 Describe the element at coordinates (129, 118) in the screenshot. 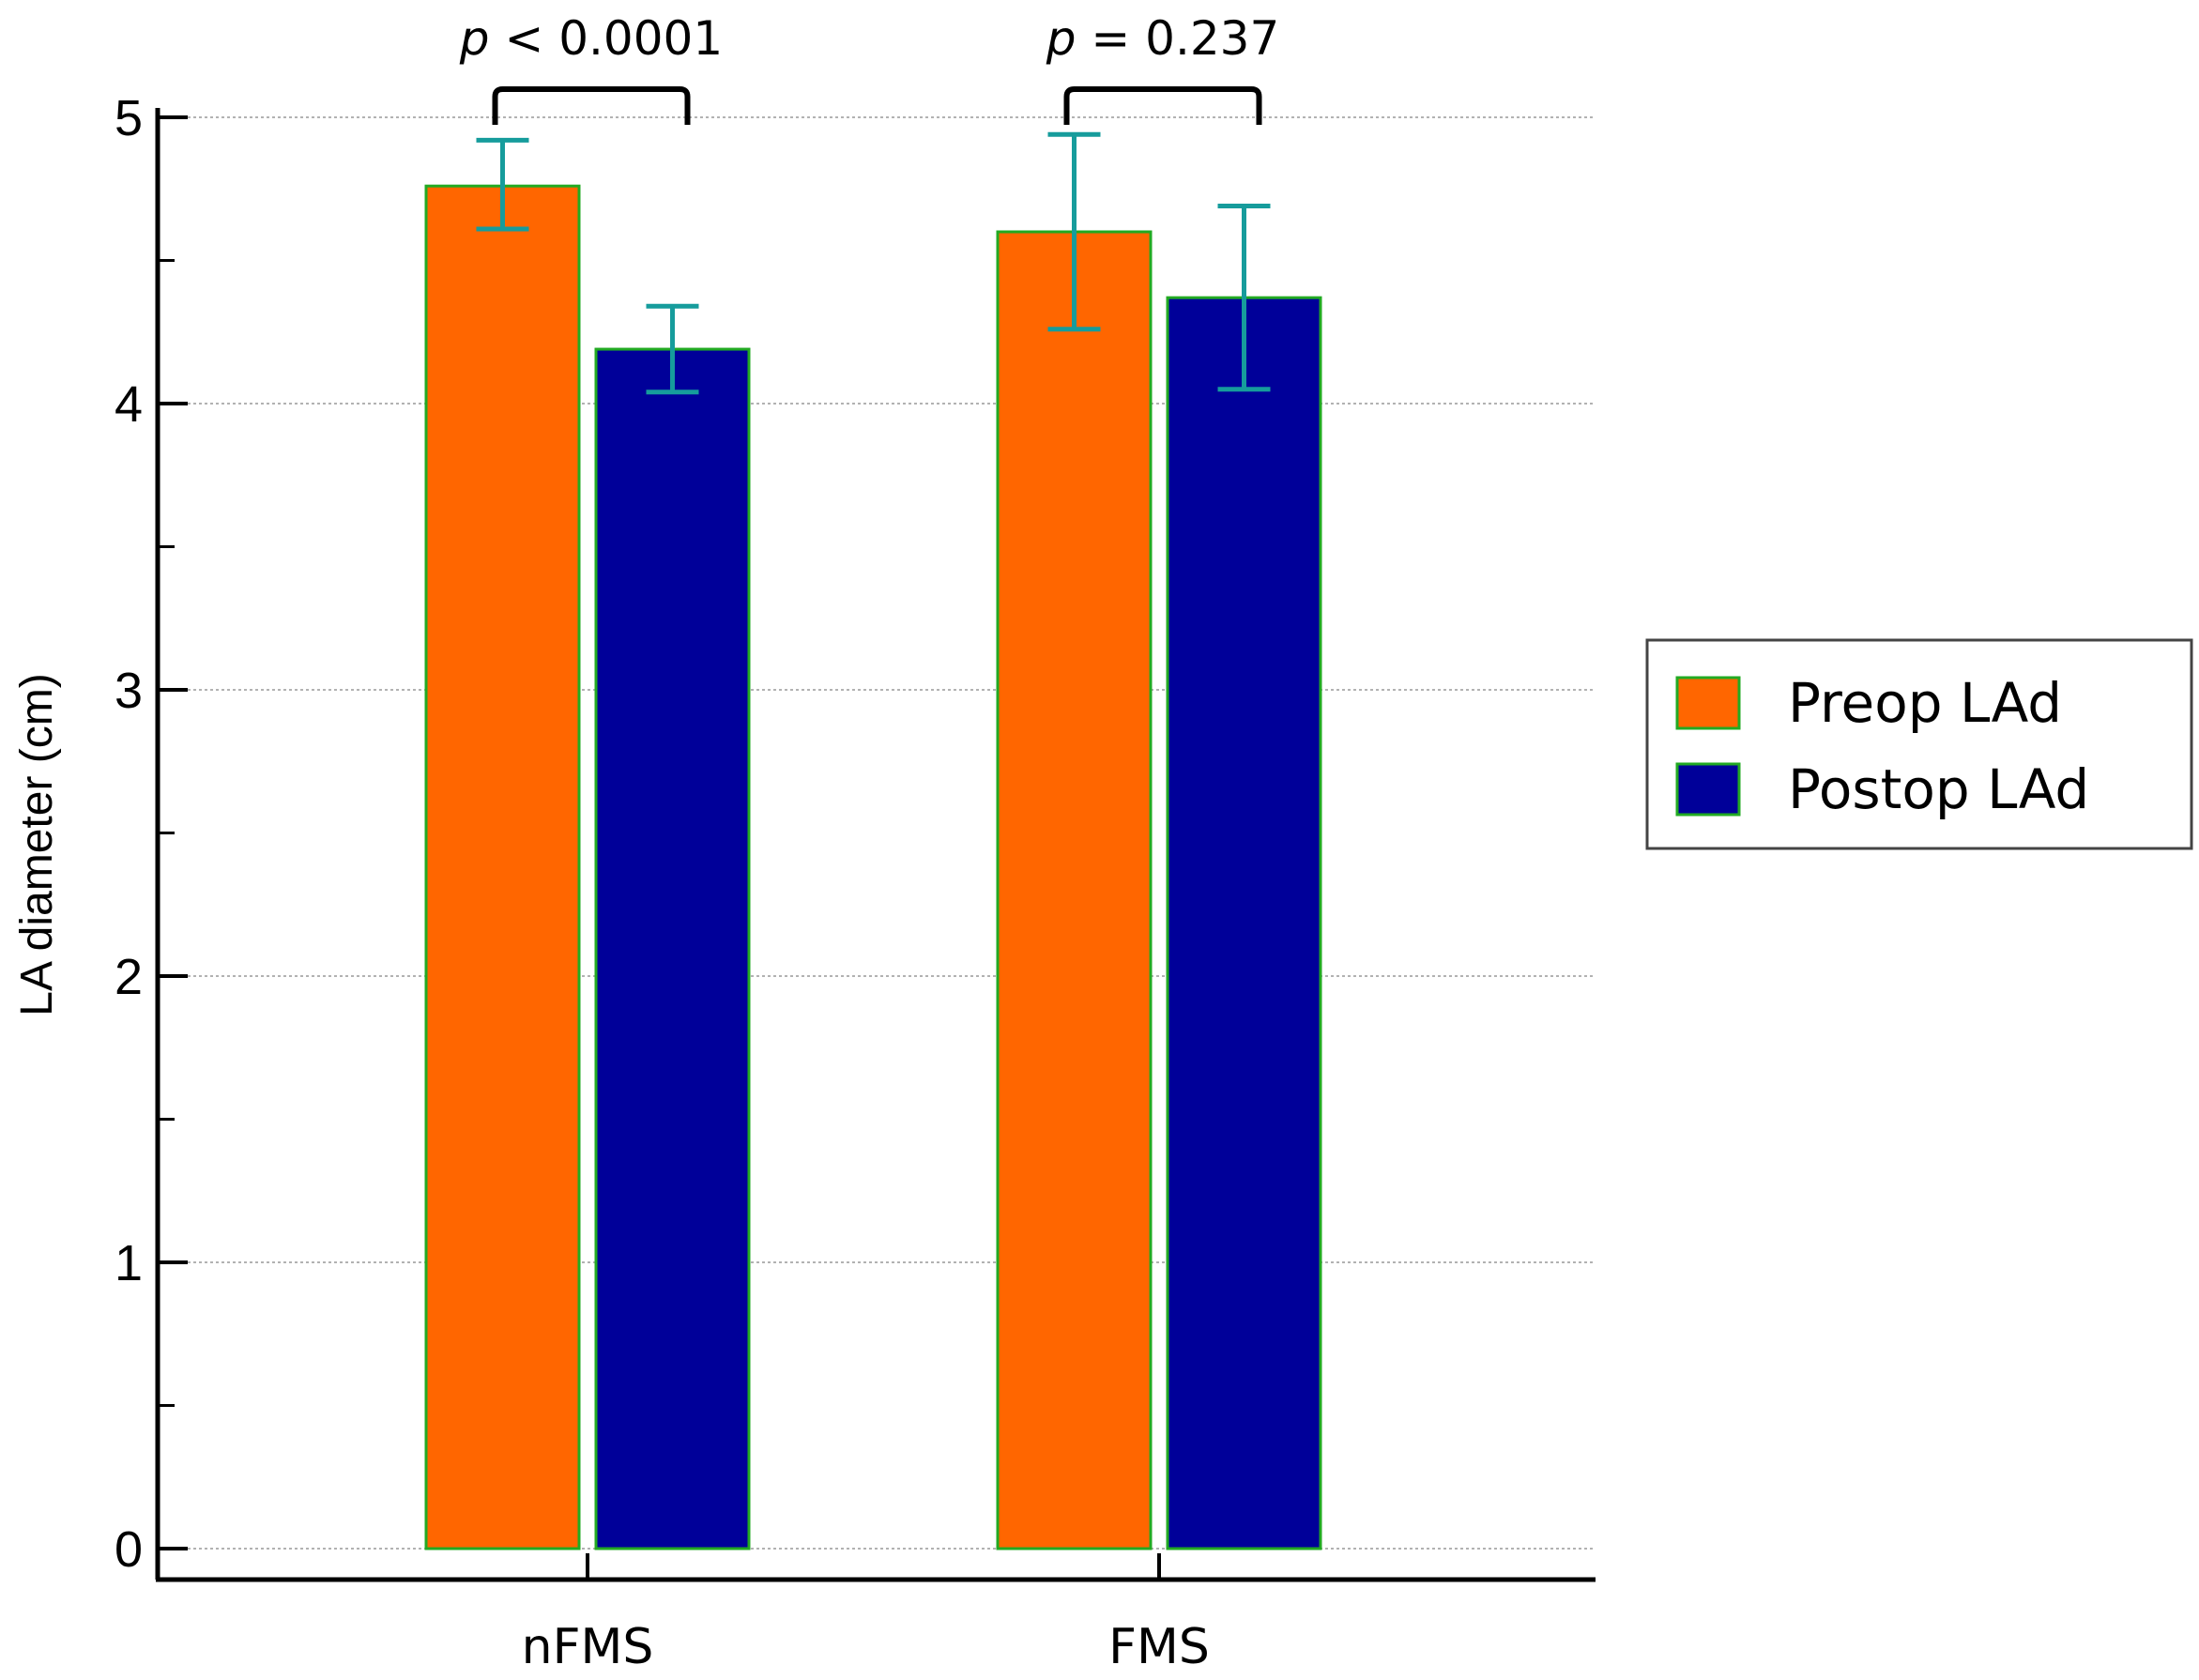

I see `y-tick-label: 5` at that location.